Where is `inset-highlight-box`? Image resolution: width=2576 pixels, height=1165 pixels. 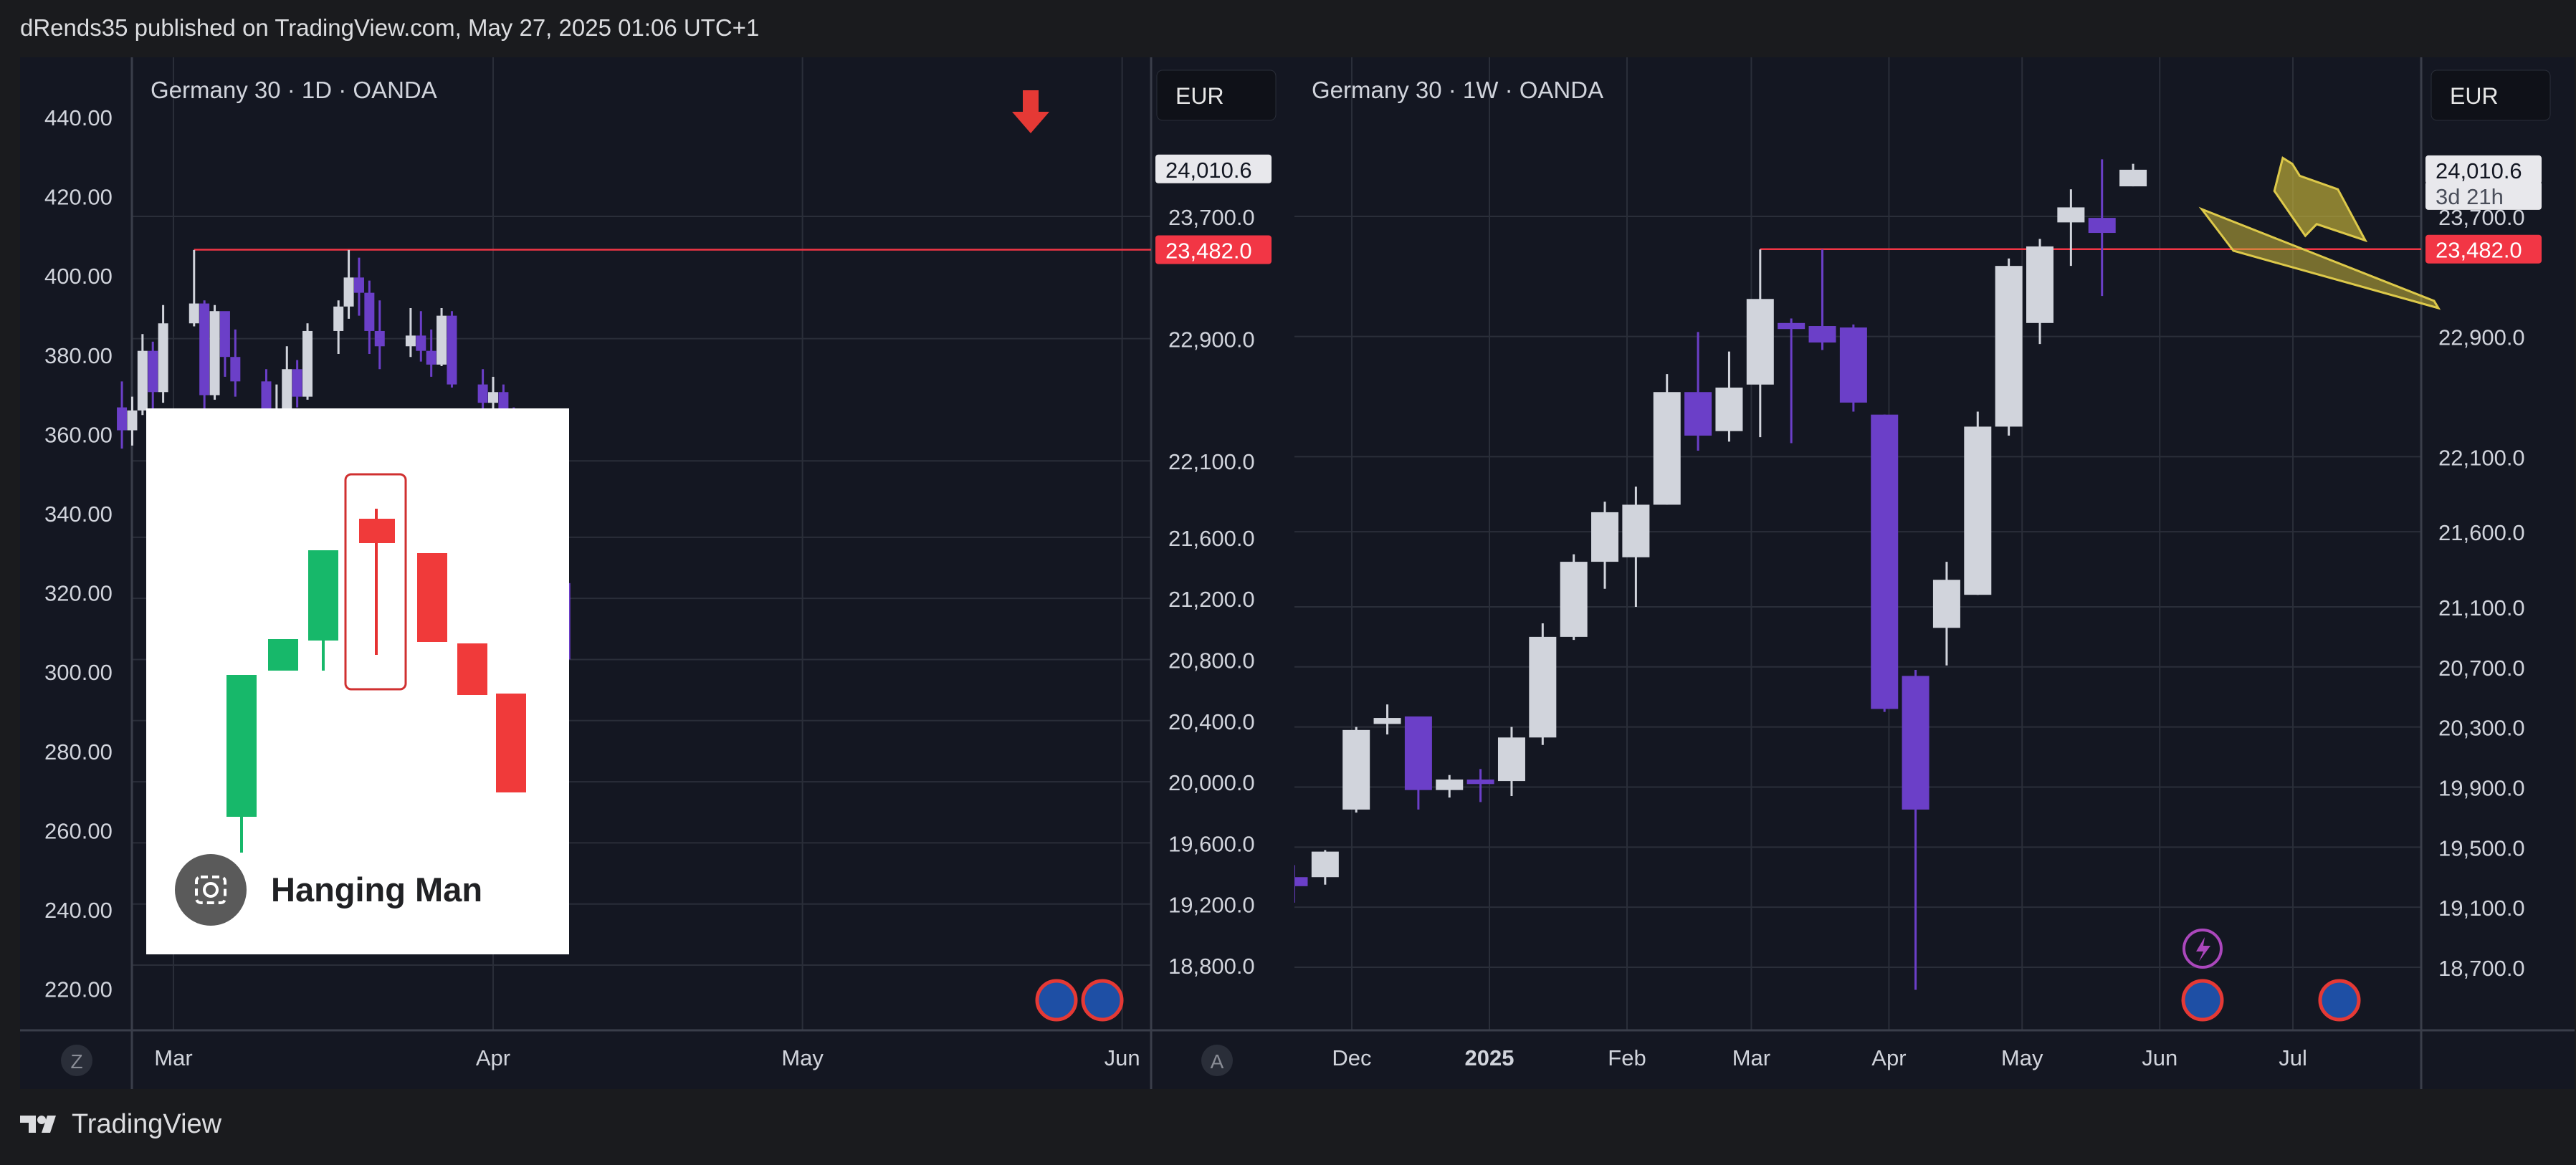
inset-highlight-box is located at coordinates (375, 582).